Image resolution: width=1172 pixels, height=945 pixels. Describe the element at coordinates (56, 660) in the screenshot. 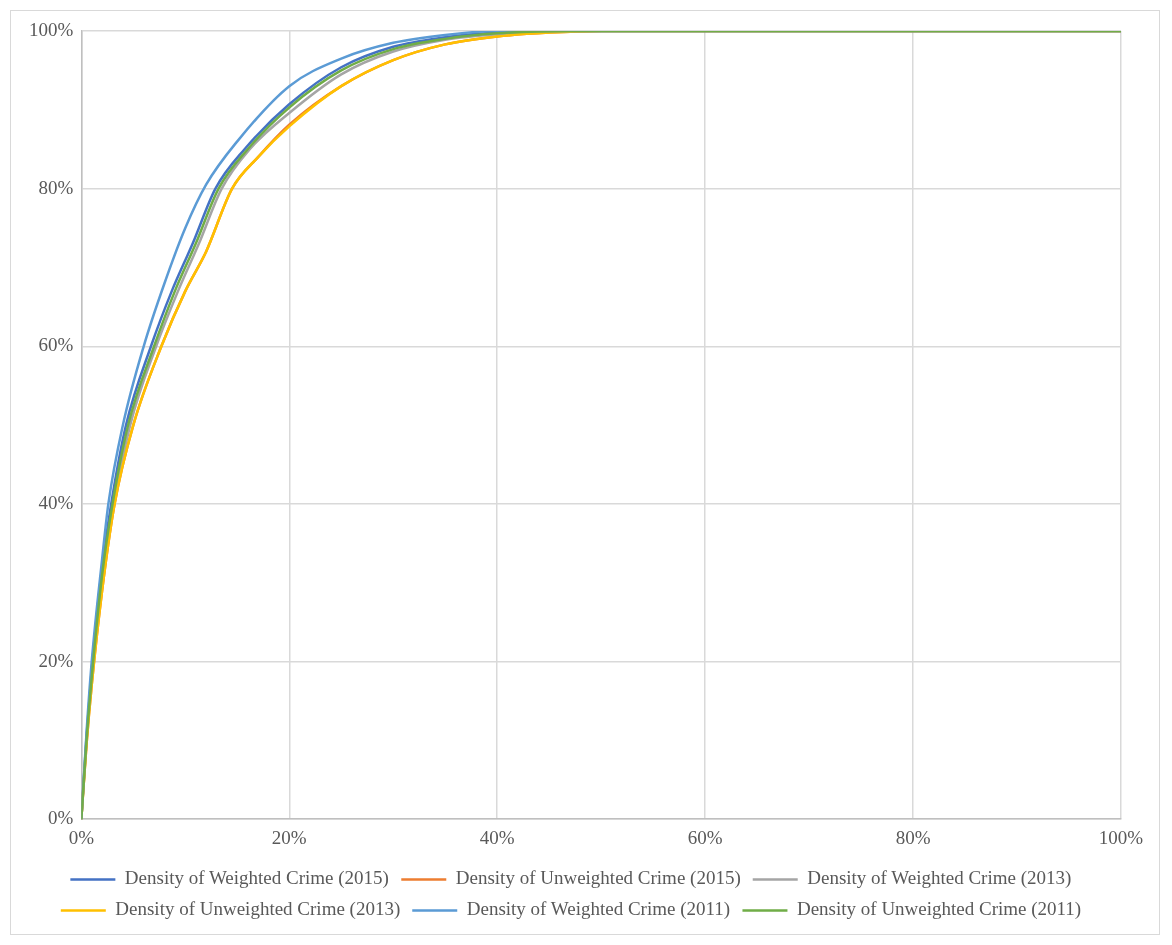

I see `y-tick-label: 20%` at that location.